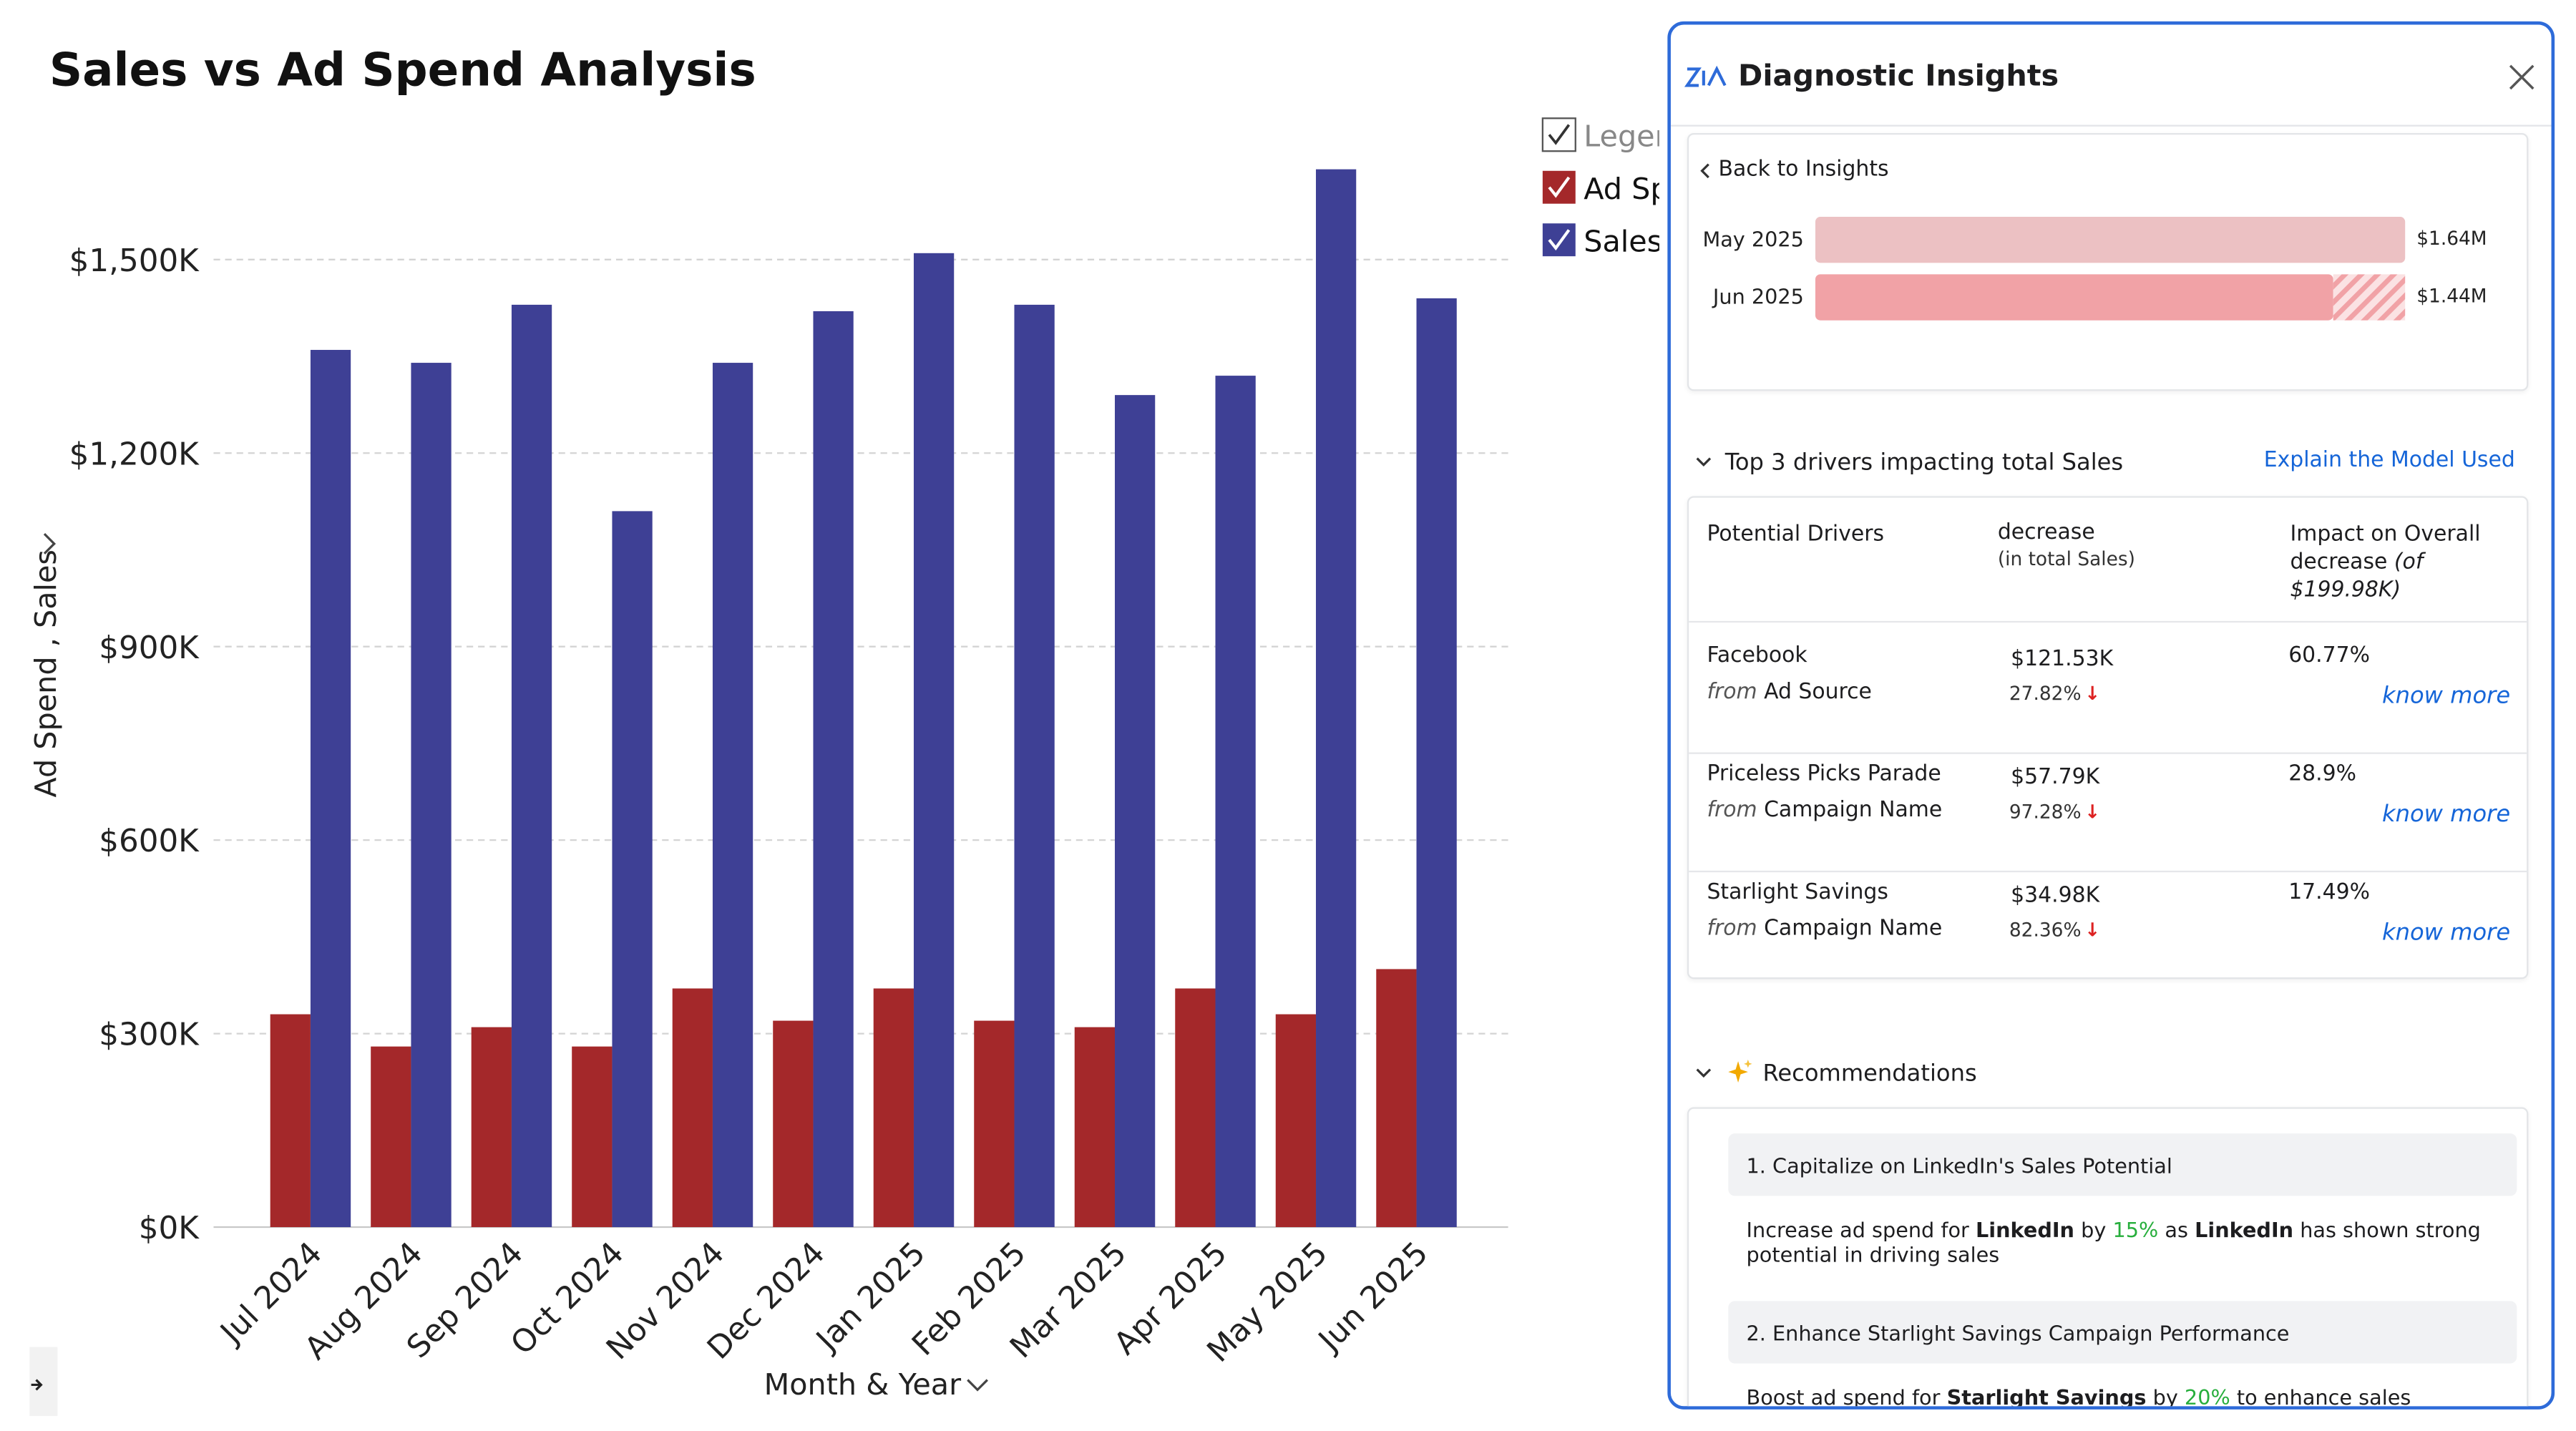 Image resolution: width=2576 pixels, height=1431 pixels. What do you see at coordinates (2111, 125) in the screenshot?
I see `divider` at bounding box center [2111, 125].